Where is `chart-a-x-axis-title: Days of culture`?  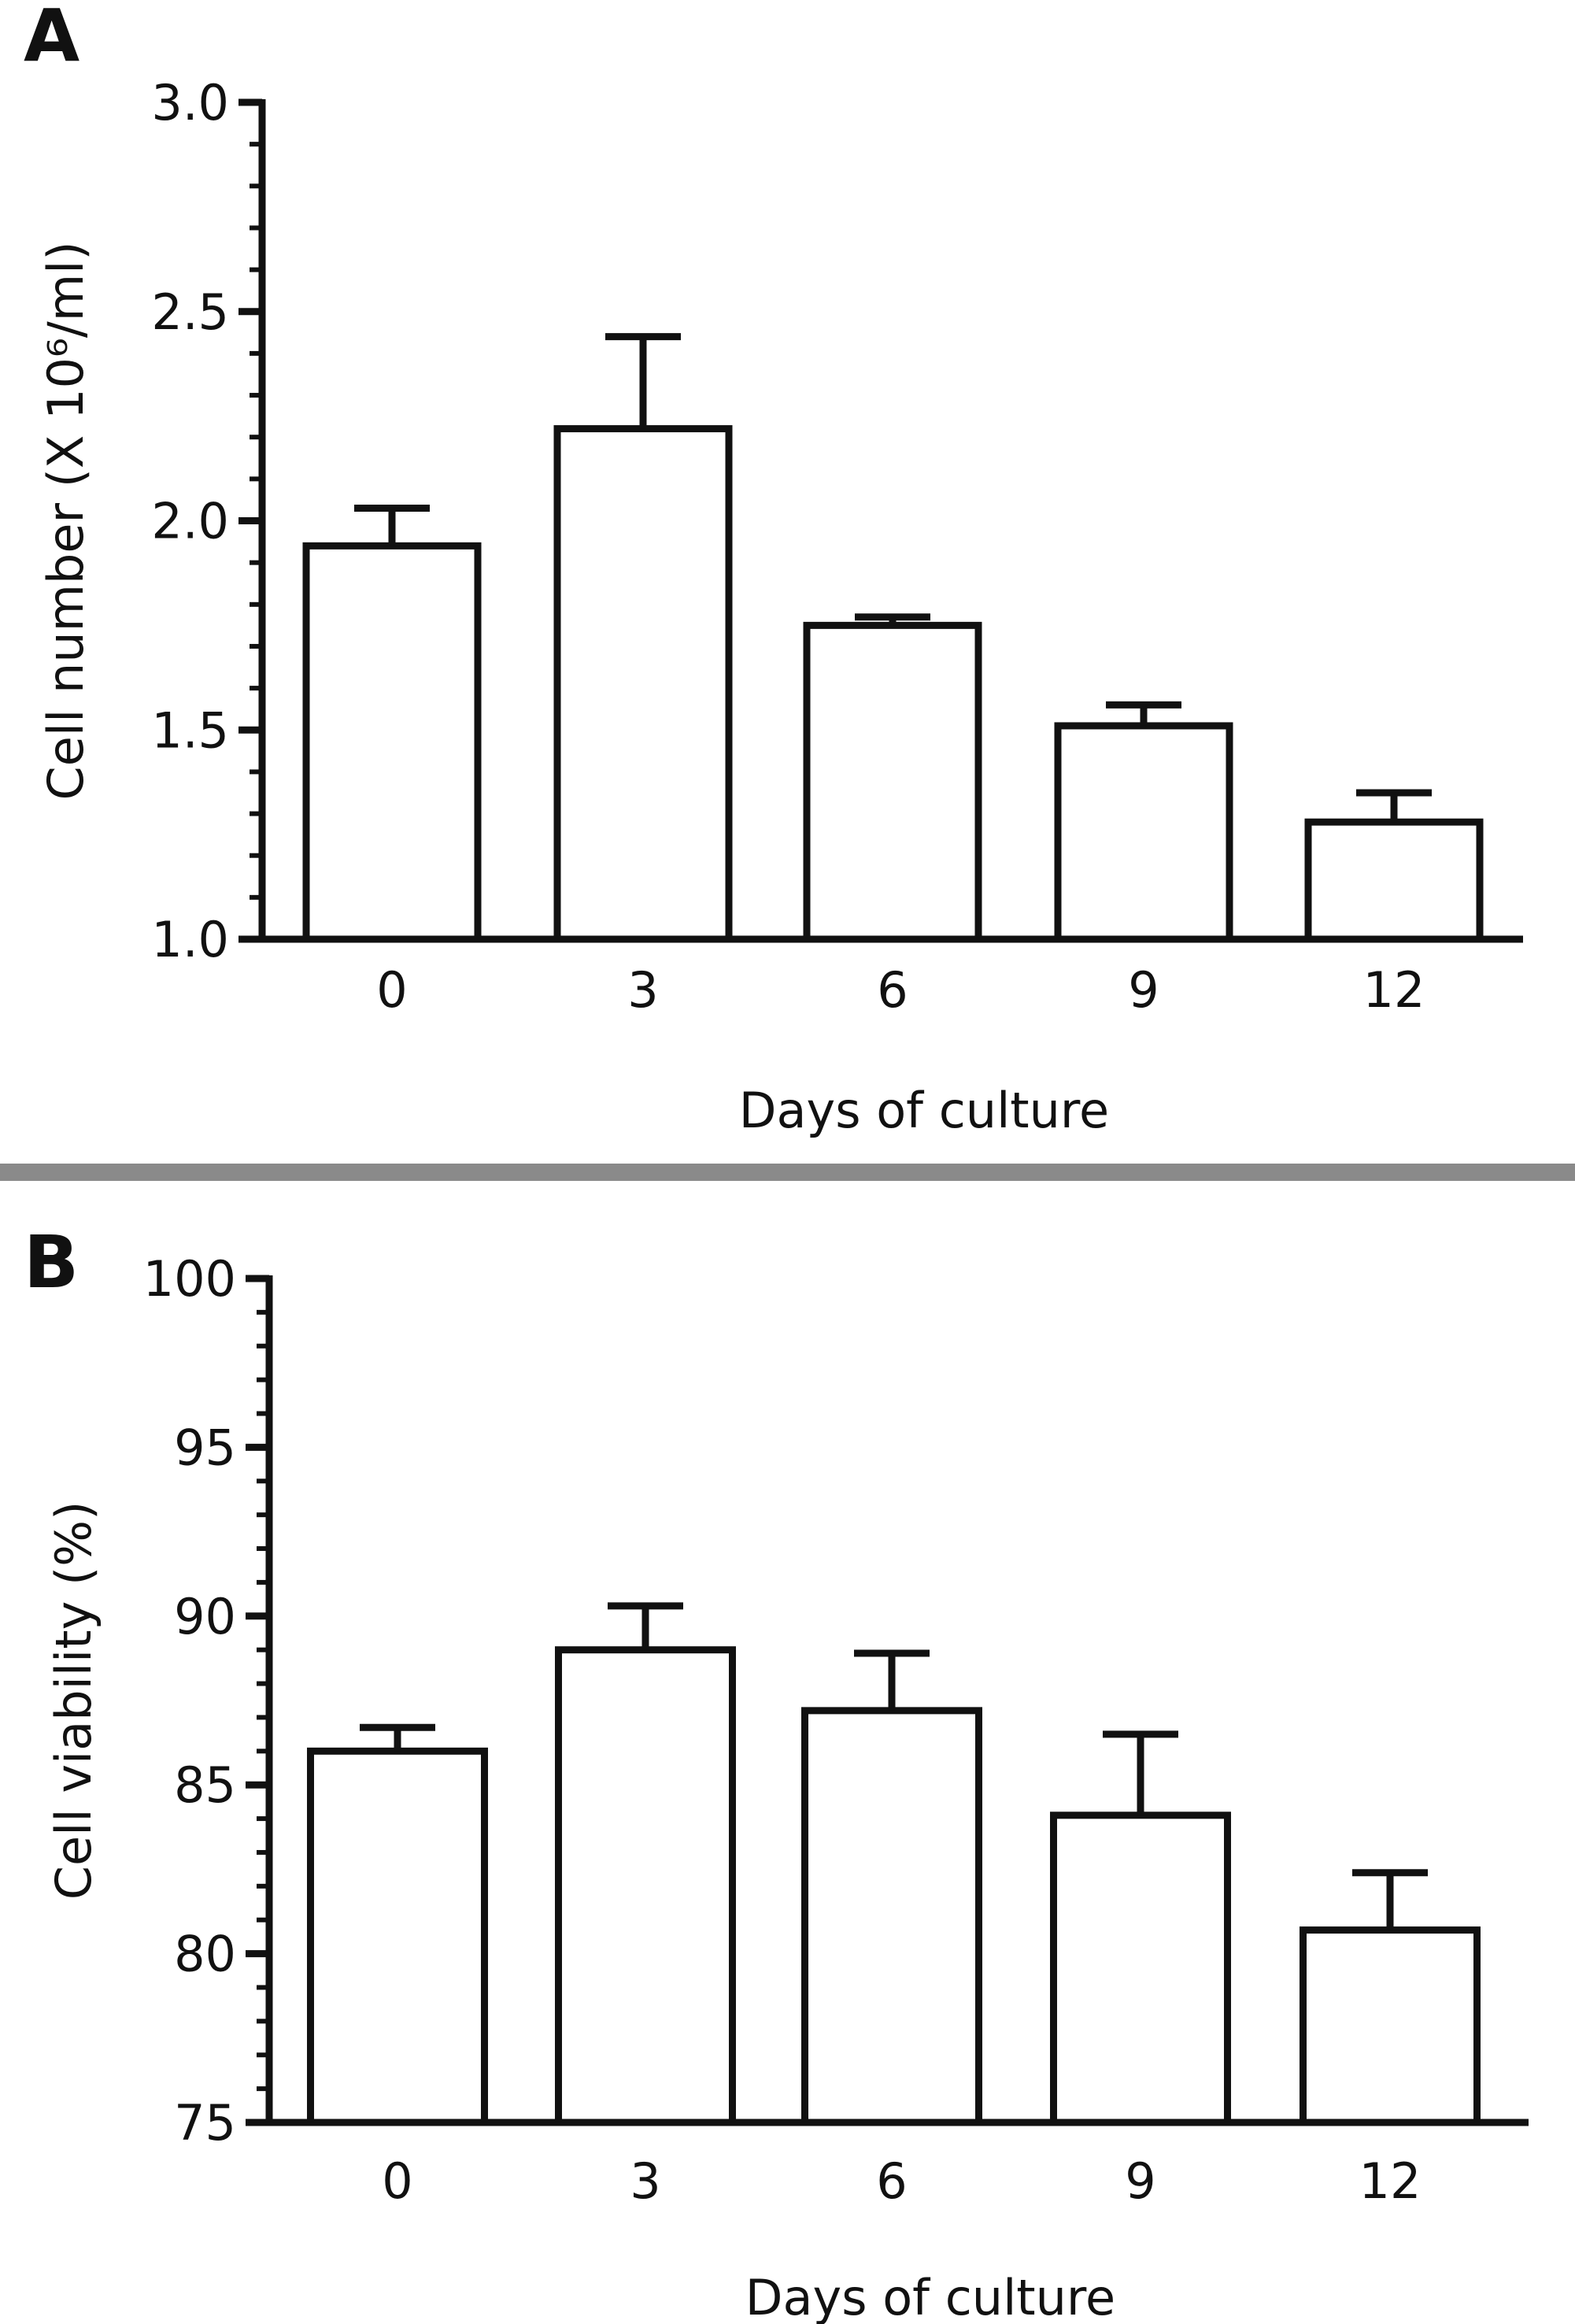
chart-a-x-axis-title: Days of culture is located at coordinates (924, 1110).